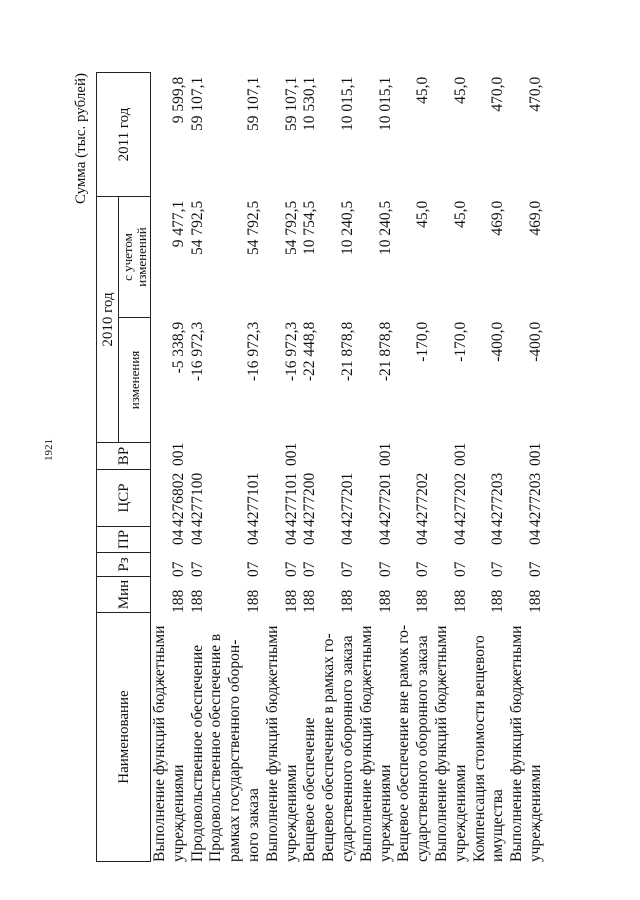 Image resolution: width=640 pixels, height=900 pixels. What do you see at coordinates (107, 319) in the screenshot?
I see `header-year-2010: 2010 год` at bounding box center [107, 319].